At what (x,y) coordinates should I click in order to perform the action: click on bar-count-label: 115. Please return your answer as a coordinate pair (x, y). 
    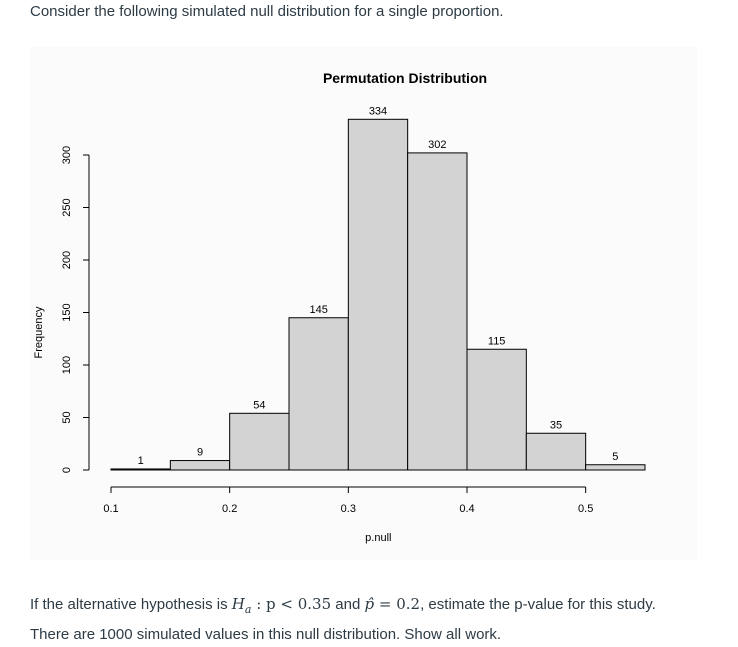
    Looking at the image, I should click on (497, 341).